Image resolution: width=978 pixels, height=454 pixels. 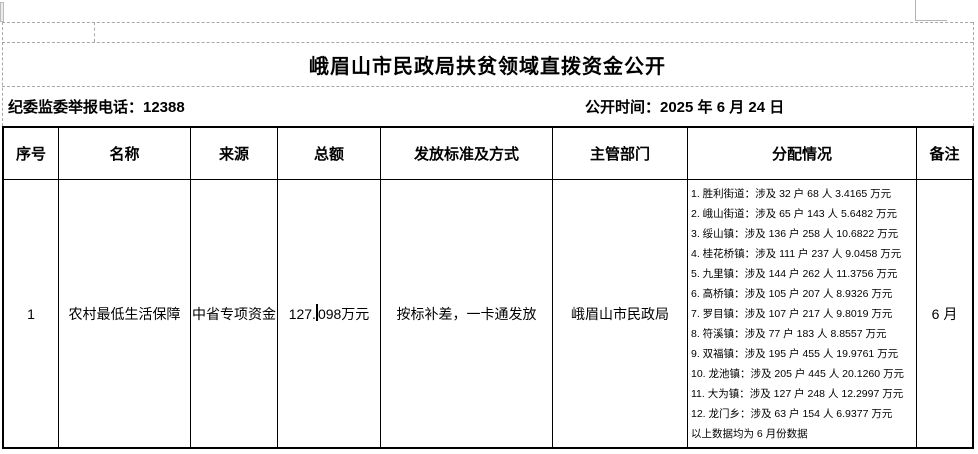 What do you see at coordinates (487, 67) in the screenshot?
I see `page-title: 峨眉山市民政局扶贫领域直拨资金公开` at bounding box center [487, 67].